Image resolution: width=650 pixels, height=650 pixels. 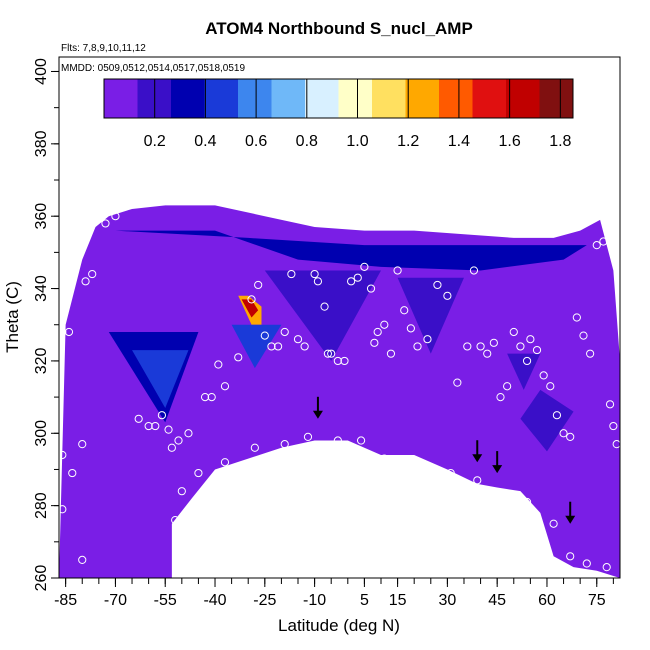 What do you see at coordinates (41, 288) in the screenshot?
I see `y-tick-label: 340` at bounding box center [41, 288].